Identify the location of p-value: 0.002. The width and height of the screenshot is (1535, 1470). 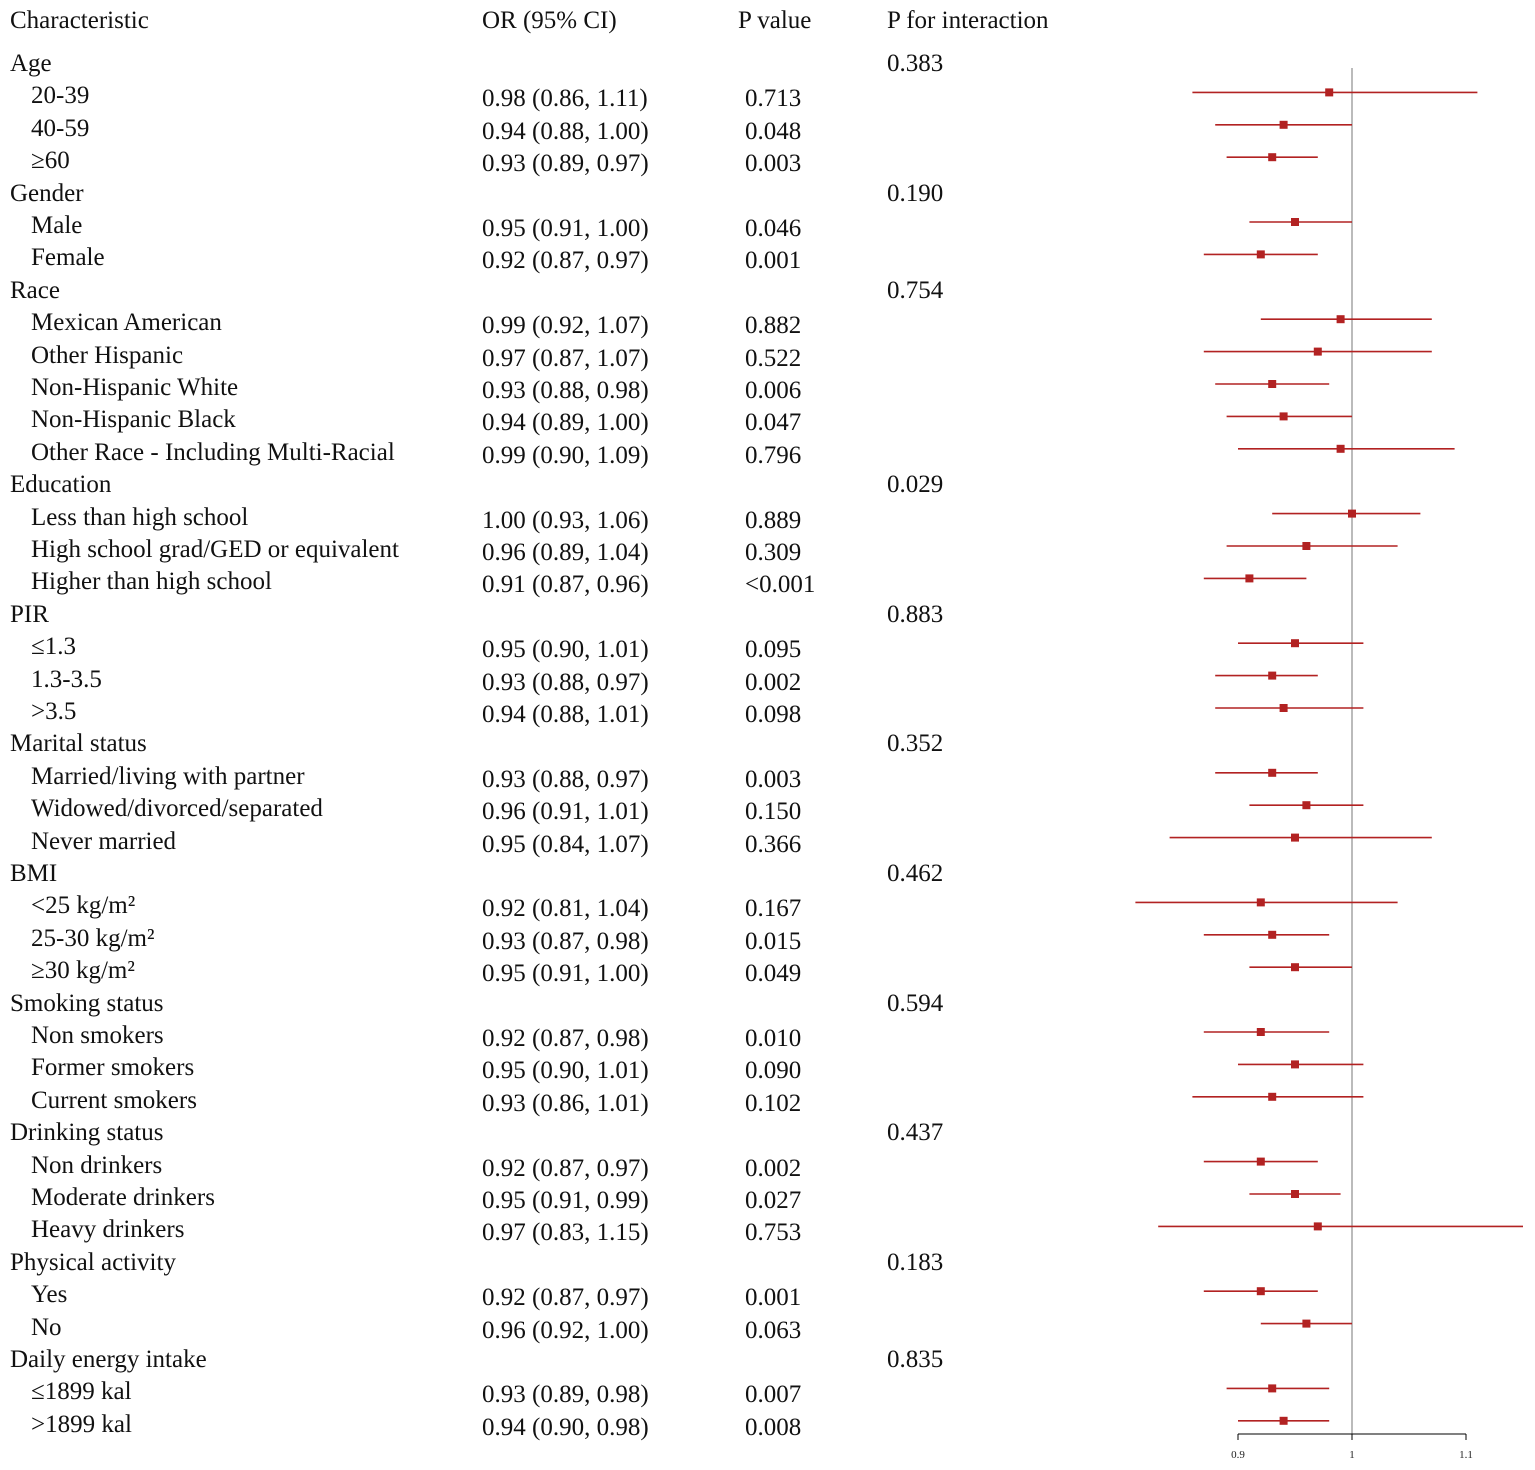
(773, 682).